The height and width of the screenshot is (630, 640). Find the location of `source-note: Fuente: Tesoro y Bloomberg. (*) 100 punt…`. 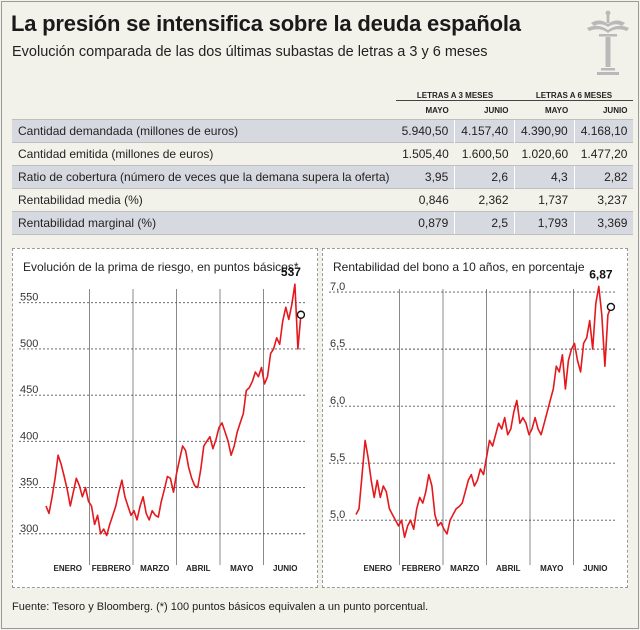

source-note: Fuente: Tesoro y Bloomberg. (*) 100 punt… is located at coordinates (220, 607).